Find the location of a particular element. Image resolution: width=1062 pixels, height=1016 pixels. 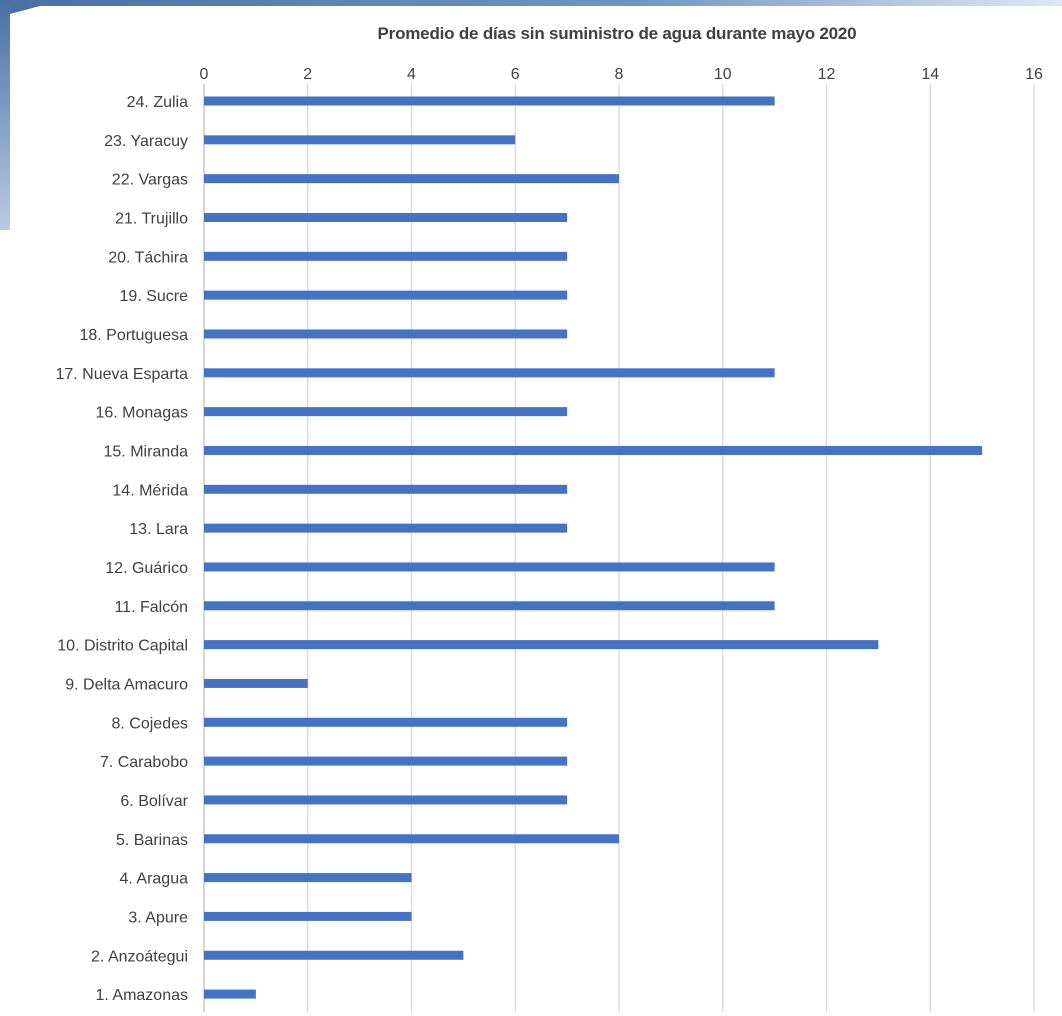

category-label: 20. Táchira is located at coordinates (148, 257).